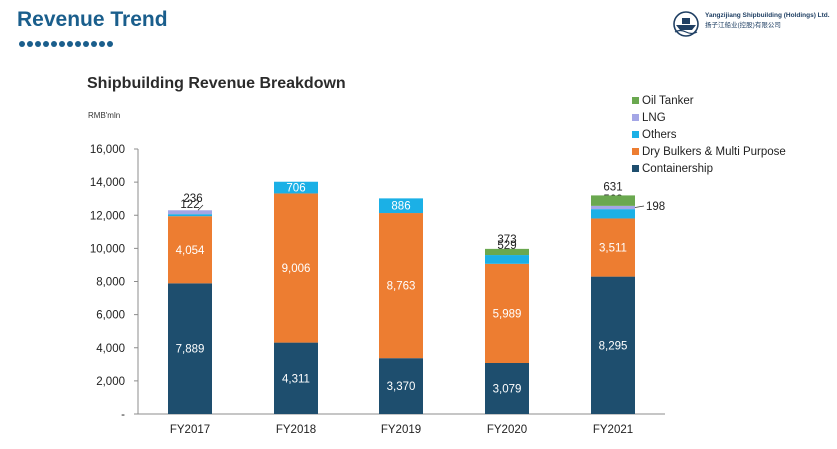 This screenshot has height=449, width=837. What do you see at coordinates (107, 249) in the screenshot?
I see `y-tick-label: 10,000` at bounding box center [107, 249].